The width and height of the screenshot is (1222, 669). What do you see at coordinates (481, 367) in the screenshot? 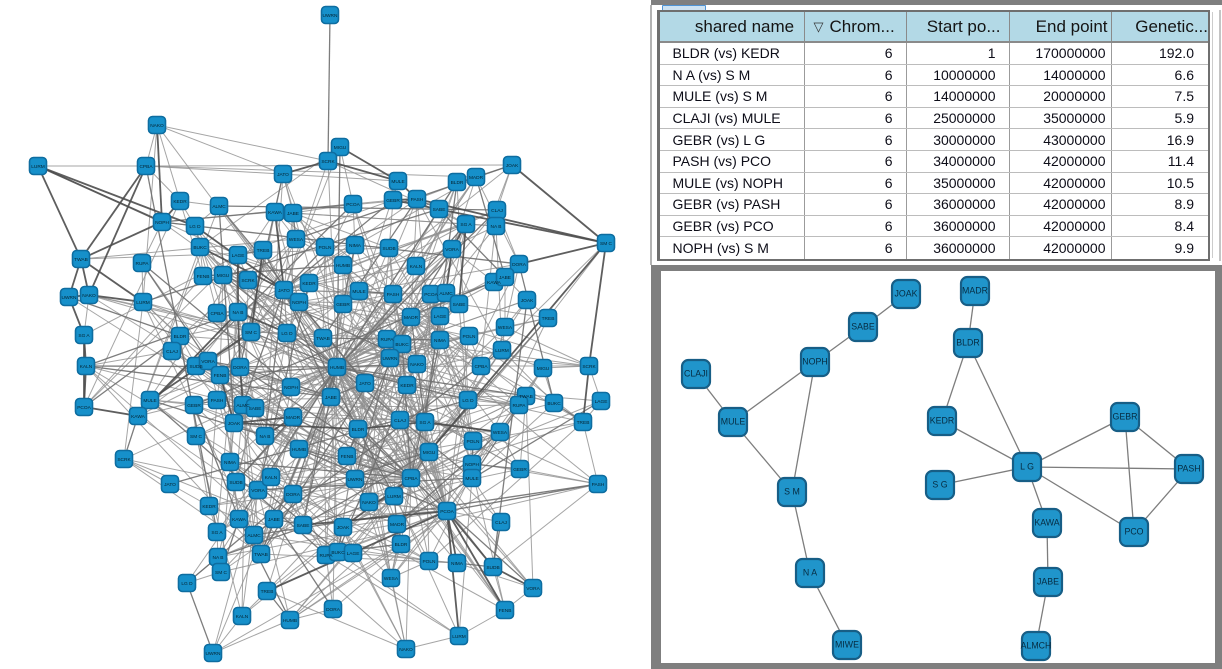
I see `svg-text: CPBA` at bounding box center [481, 367].